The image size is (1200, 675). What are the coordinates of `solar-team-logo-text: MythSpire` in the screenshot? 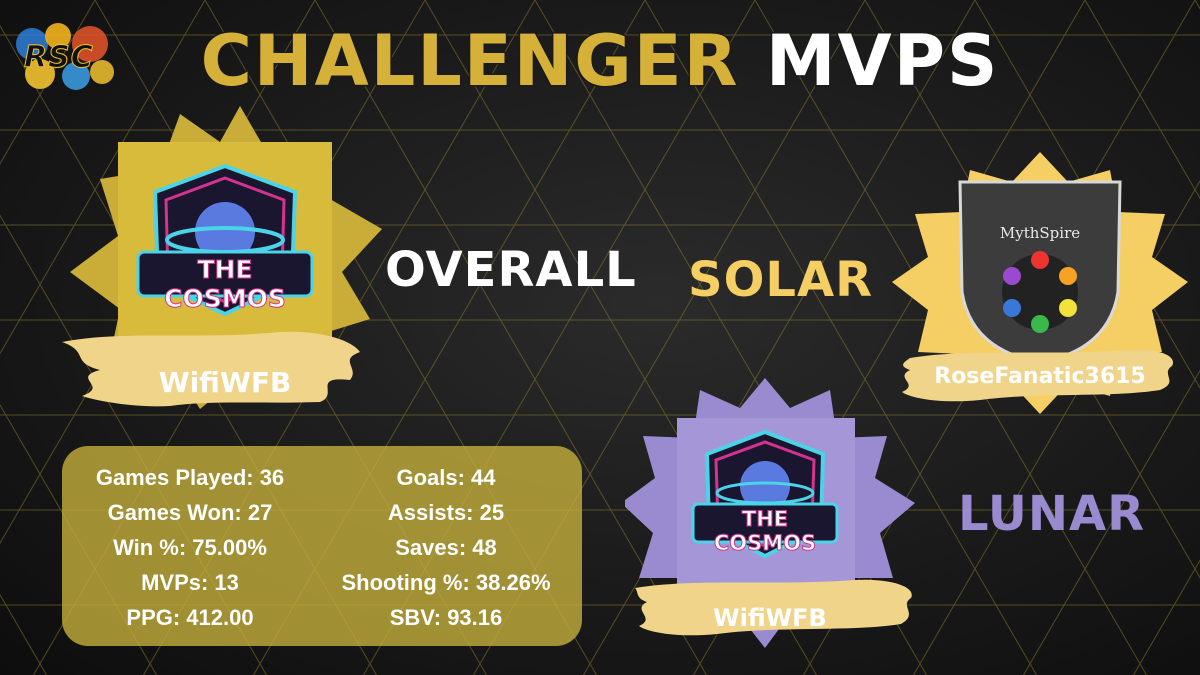 It's located at (1040, 233).